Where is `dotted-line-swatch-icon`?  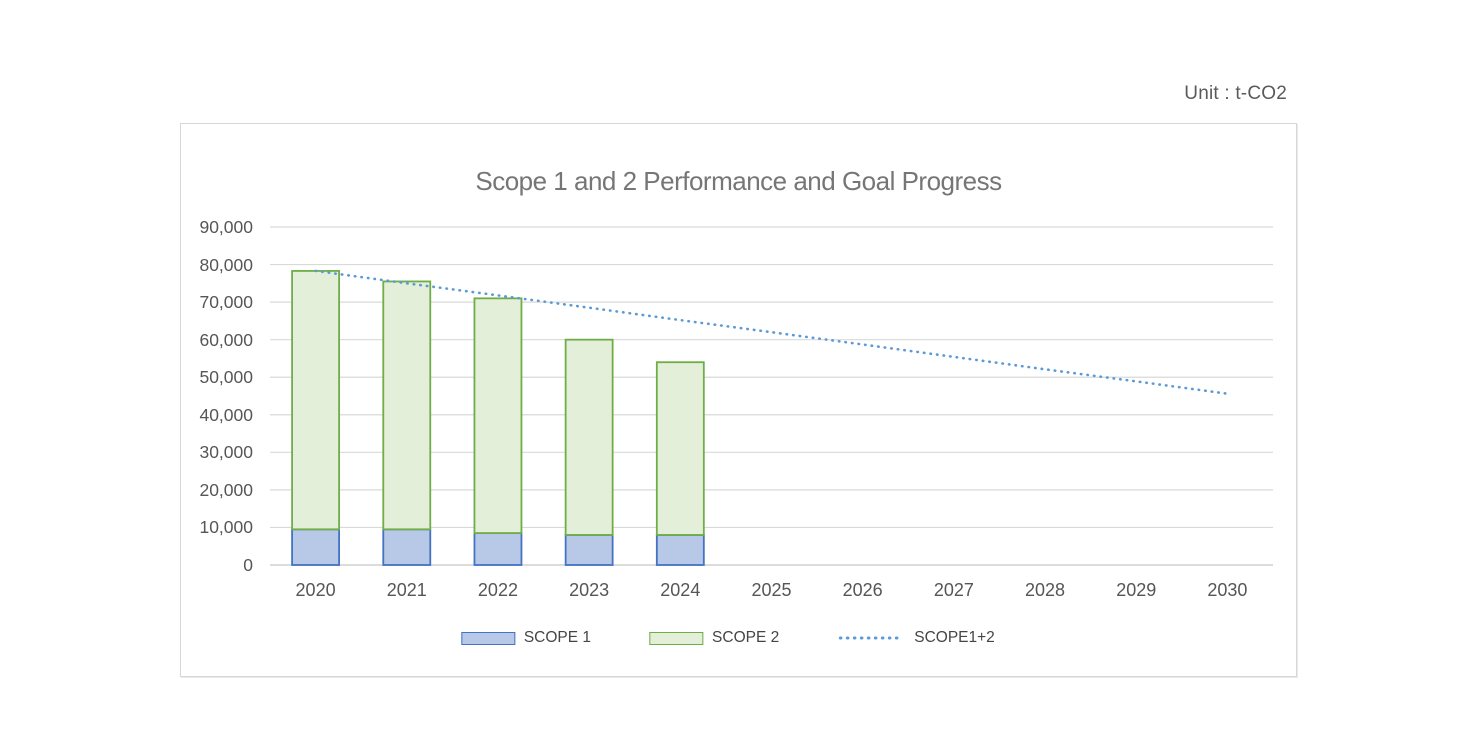 dotted-line-swatch-icon is located at coordinates (871, 638).